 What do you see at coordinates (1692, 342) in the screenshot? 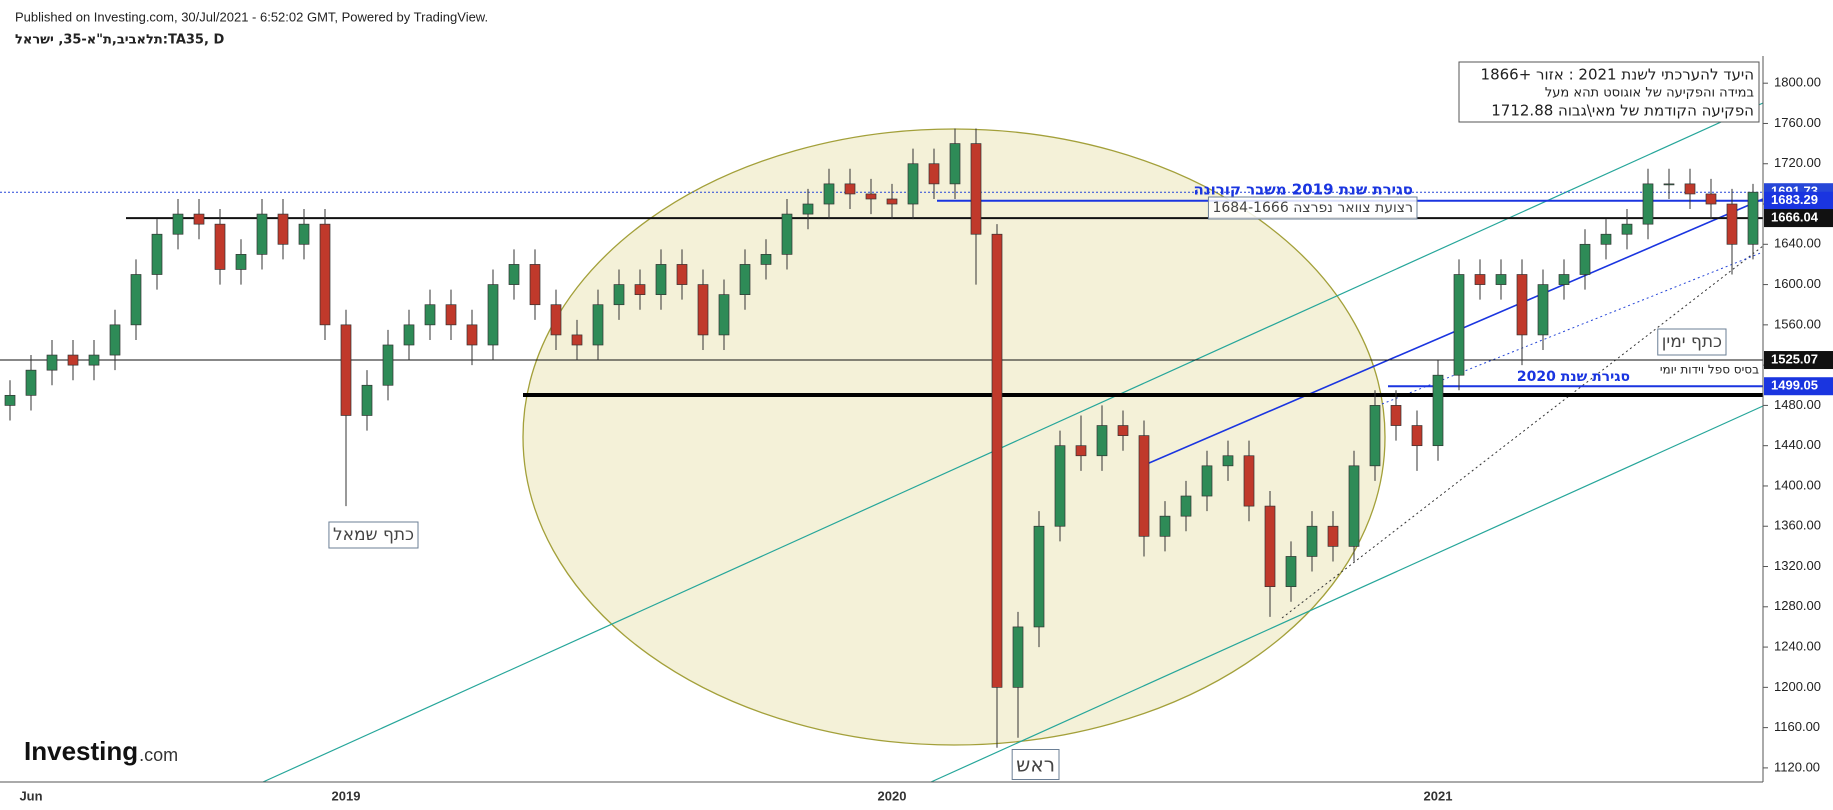
I see `annotation: כתף ימין` at bounding box center [1692, 342].